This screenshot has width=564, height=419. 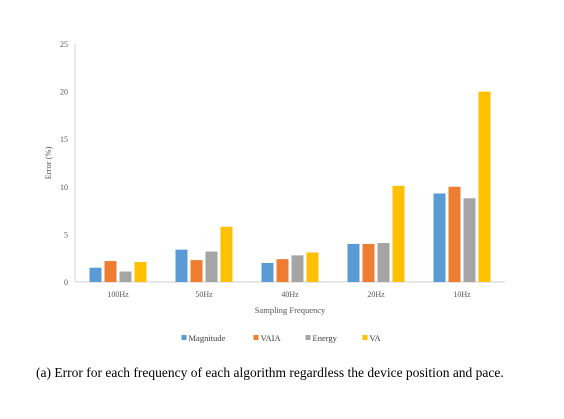 What do you see at coordinates (204, 294) in the screenshot?
I see `x-tick-label: 50Hz` at bounding box center [204, 294].